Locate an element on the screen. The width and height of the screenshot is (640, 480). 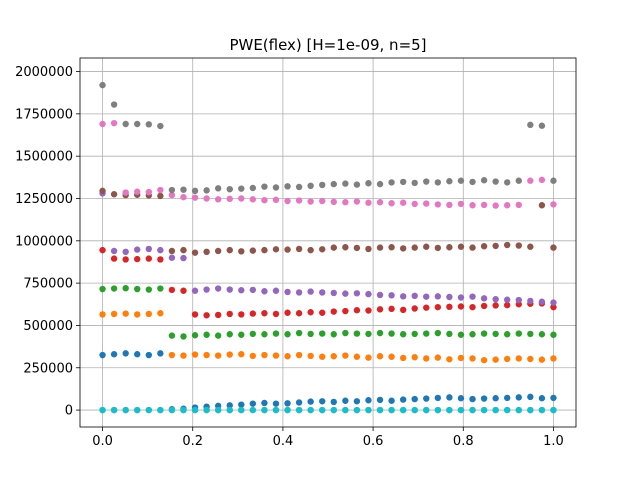
x-tick-label: 0.6 is located at coordinates (373, 441).